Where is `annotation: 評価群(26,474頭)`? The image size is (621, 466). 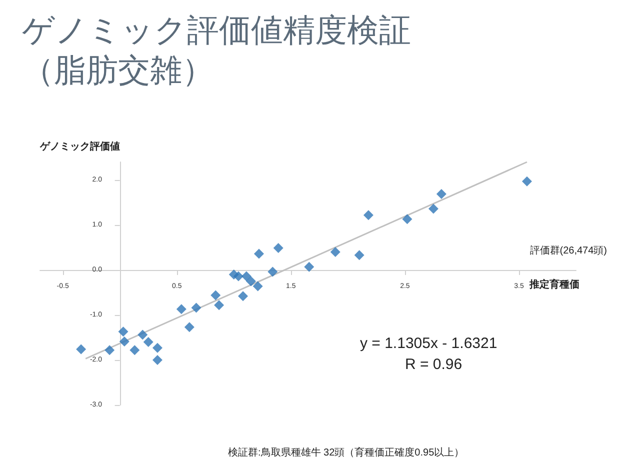
annotation: 評価群(26,474頭) is located at coordinates (569, 250).